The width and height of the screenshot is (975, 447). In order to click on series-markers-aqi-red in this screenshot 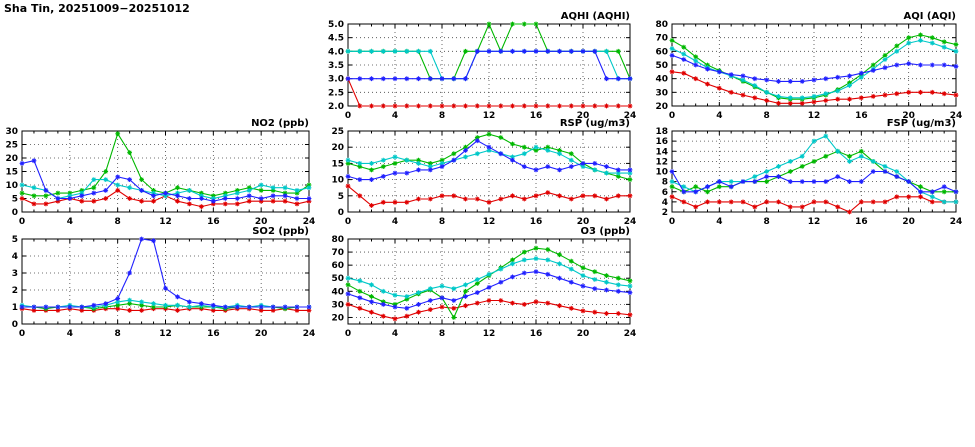, I will do `click(814, 87)`.